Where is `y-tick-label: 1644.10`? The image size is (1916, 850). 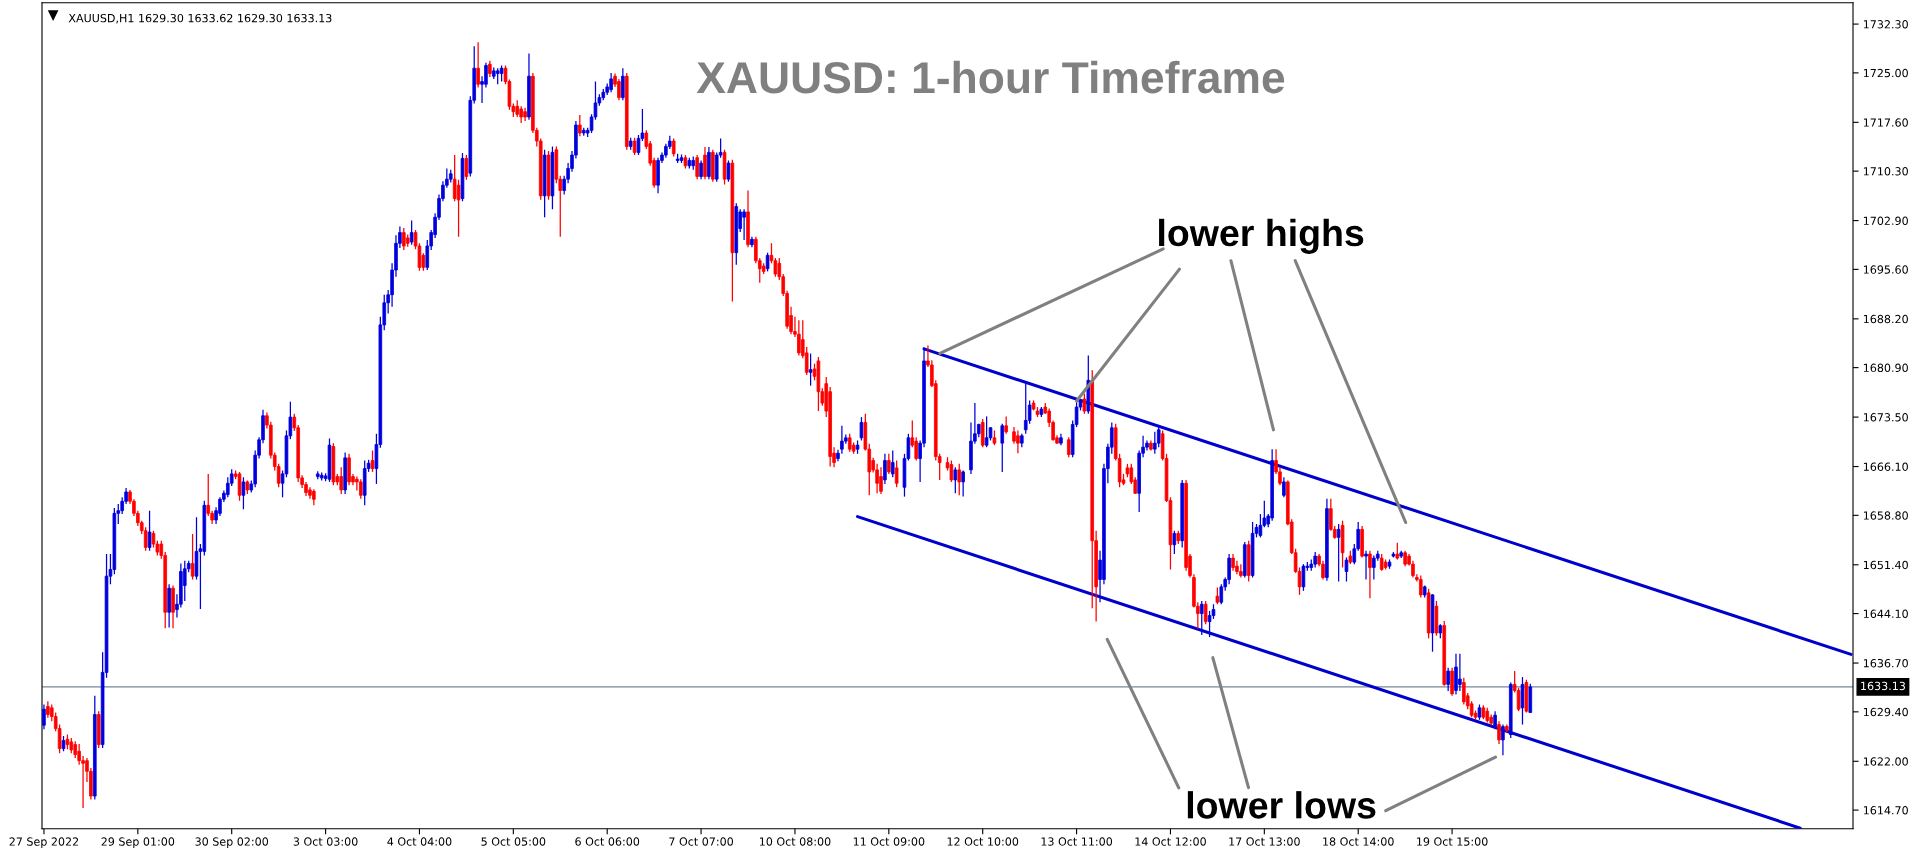 y-tick-label: 1644.10 is located at coordinates (1885, 613).